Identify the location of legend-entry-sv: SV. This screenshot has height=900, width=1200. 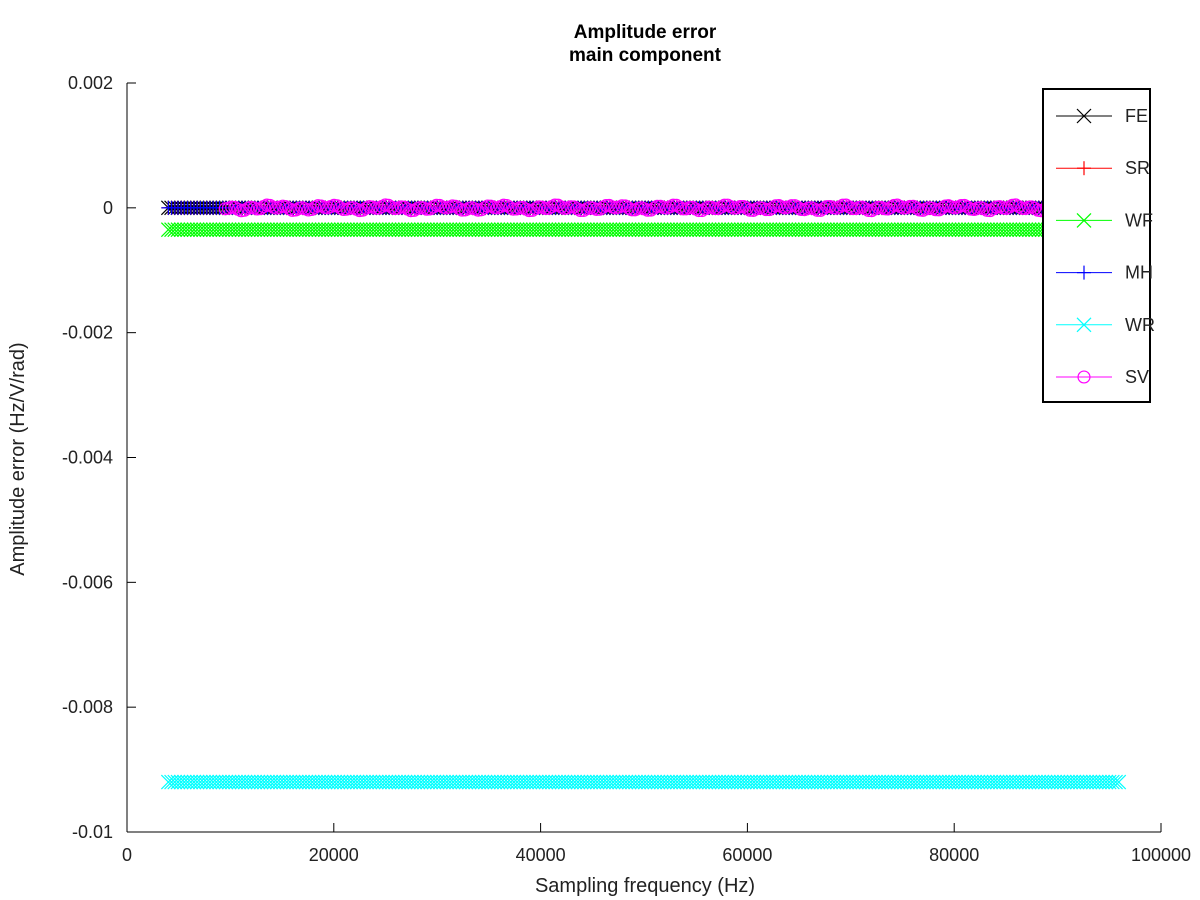
(1102, 377).